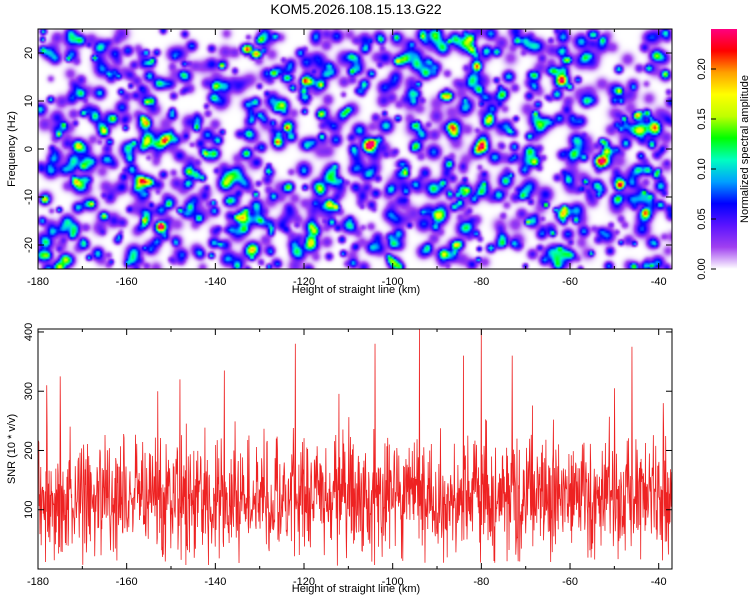  I want to click on colorbar-tick-label: 0.15, so click(702, 118).